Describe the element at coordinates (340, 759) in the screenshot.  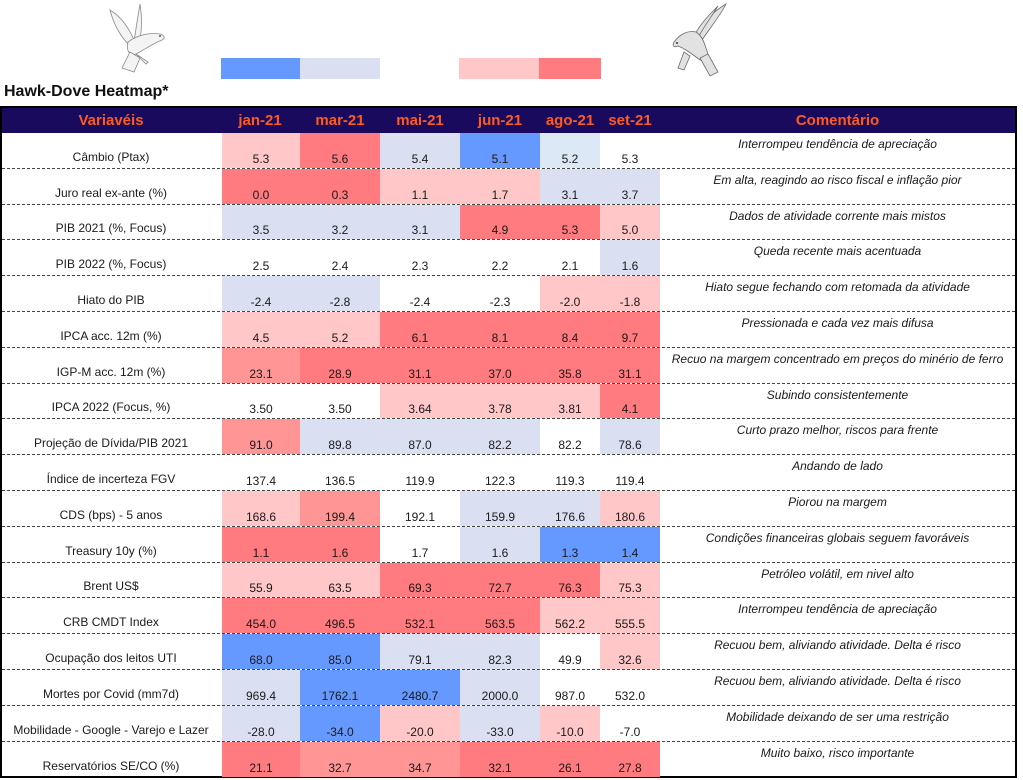
I see `heat-cell-mar: 32.7` at that location.